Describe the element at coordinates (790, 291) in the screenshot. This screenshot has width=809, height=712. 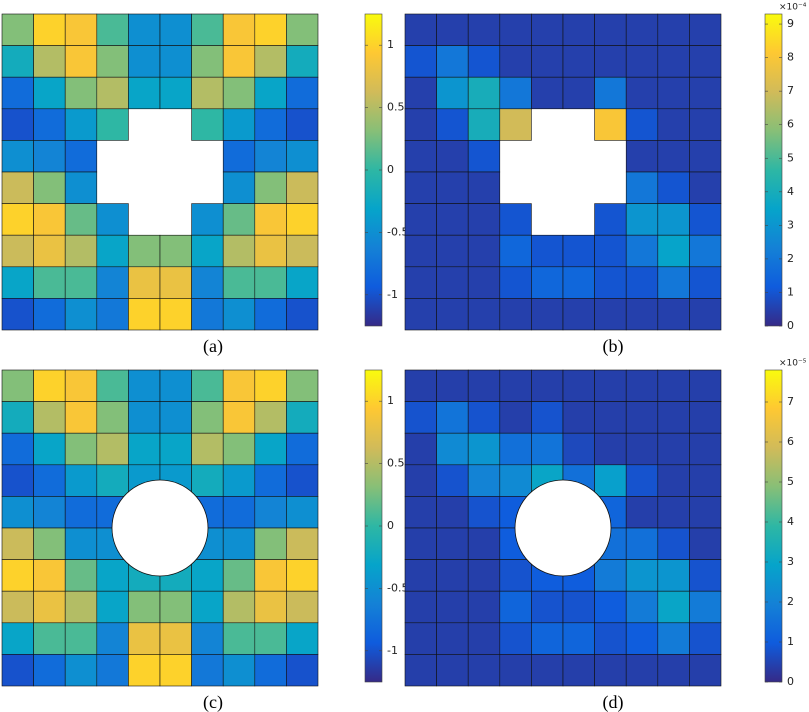
I see `colorbar-tick-label: 1` at that location.